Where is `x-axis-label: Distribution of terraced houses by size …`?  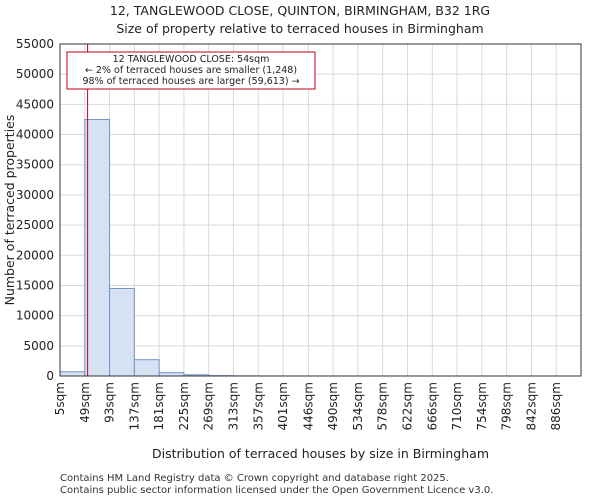 x-axis-label: Distribution of terraced houses by size … is located at coordinates (320, 453).